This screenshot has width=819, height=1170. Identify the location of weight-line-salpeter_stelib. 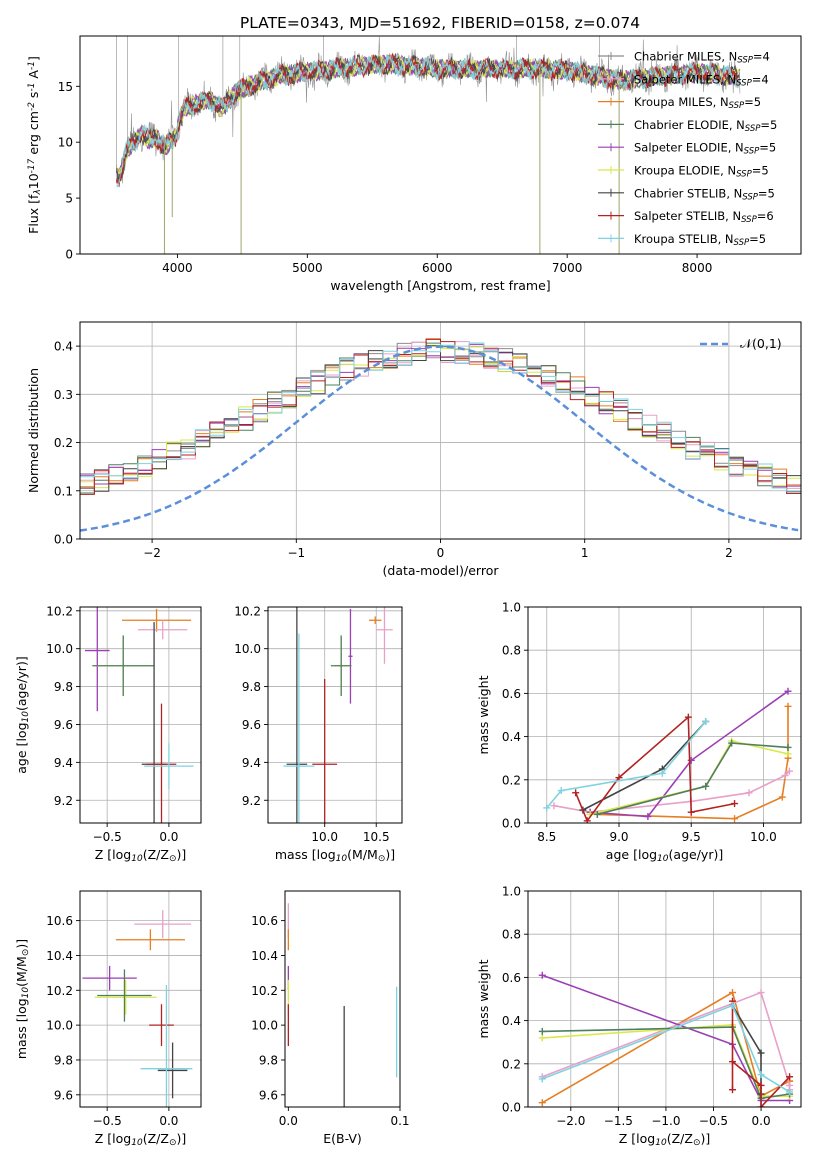
(654, 769).